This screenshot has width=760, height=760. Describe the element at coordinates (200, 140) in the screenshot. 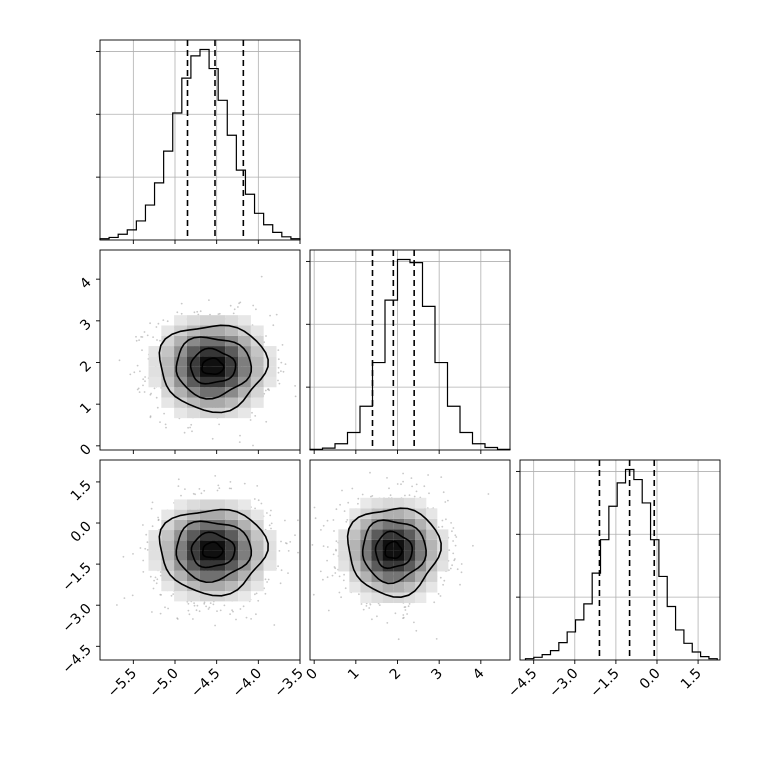

I see `panel-background` at that location.